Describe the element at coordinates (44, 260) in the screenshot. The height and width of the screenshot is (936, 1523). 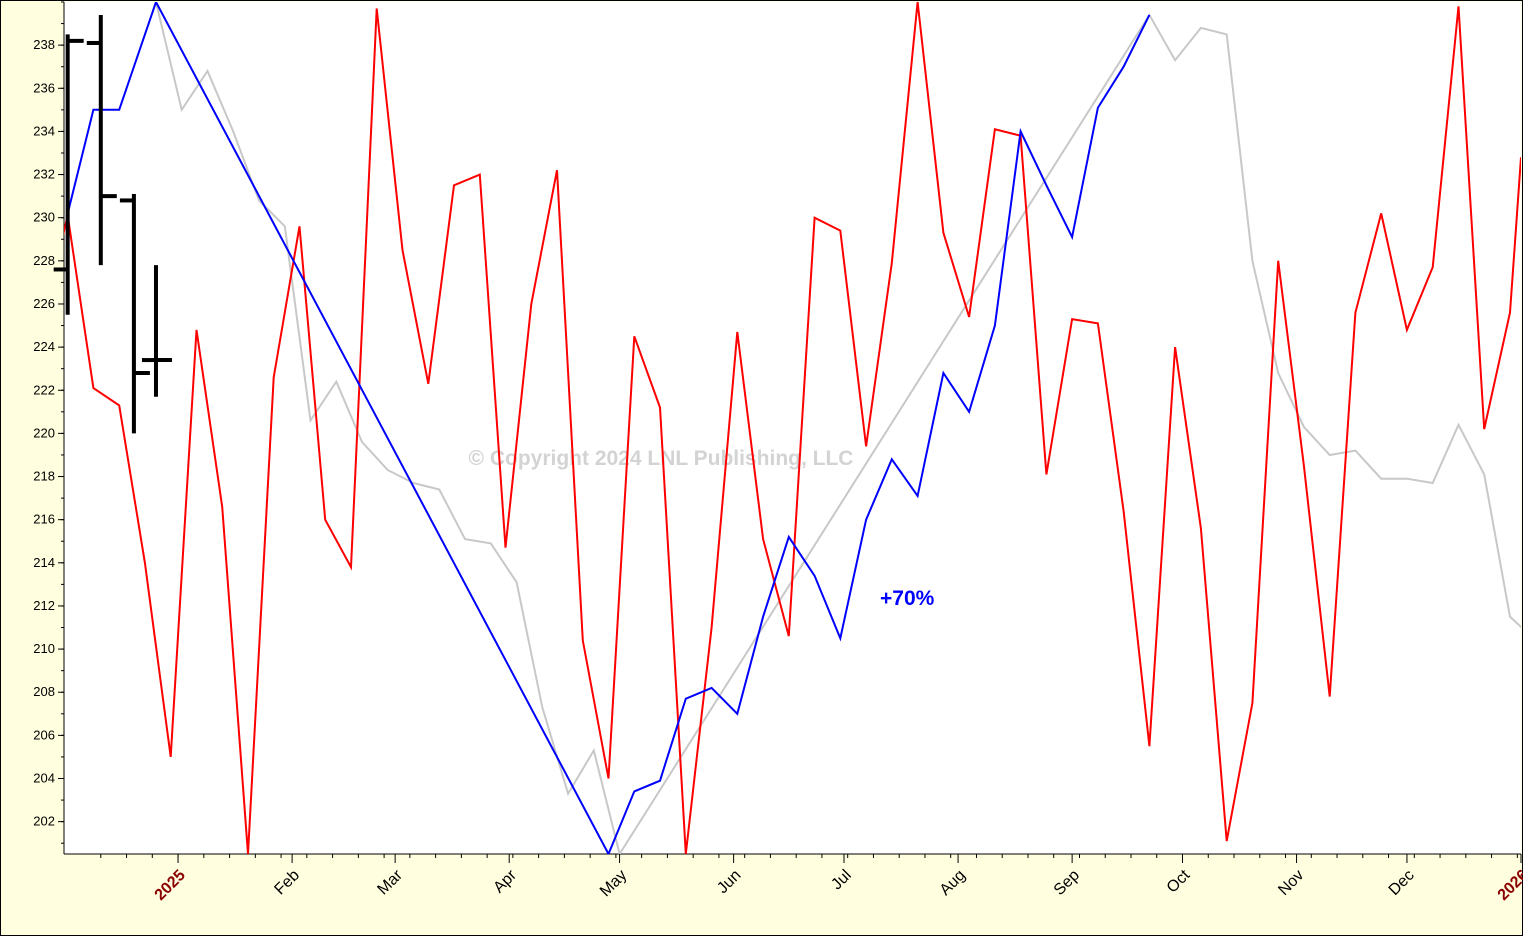
I see `y-tick-label: 228` at that location.